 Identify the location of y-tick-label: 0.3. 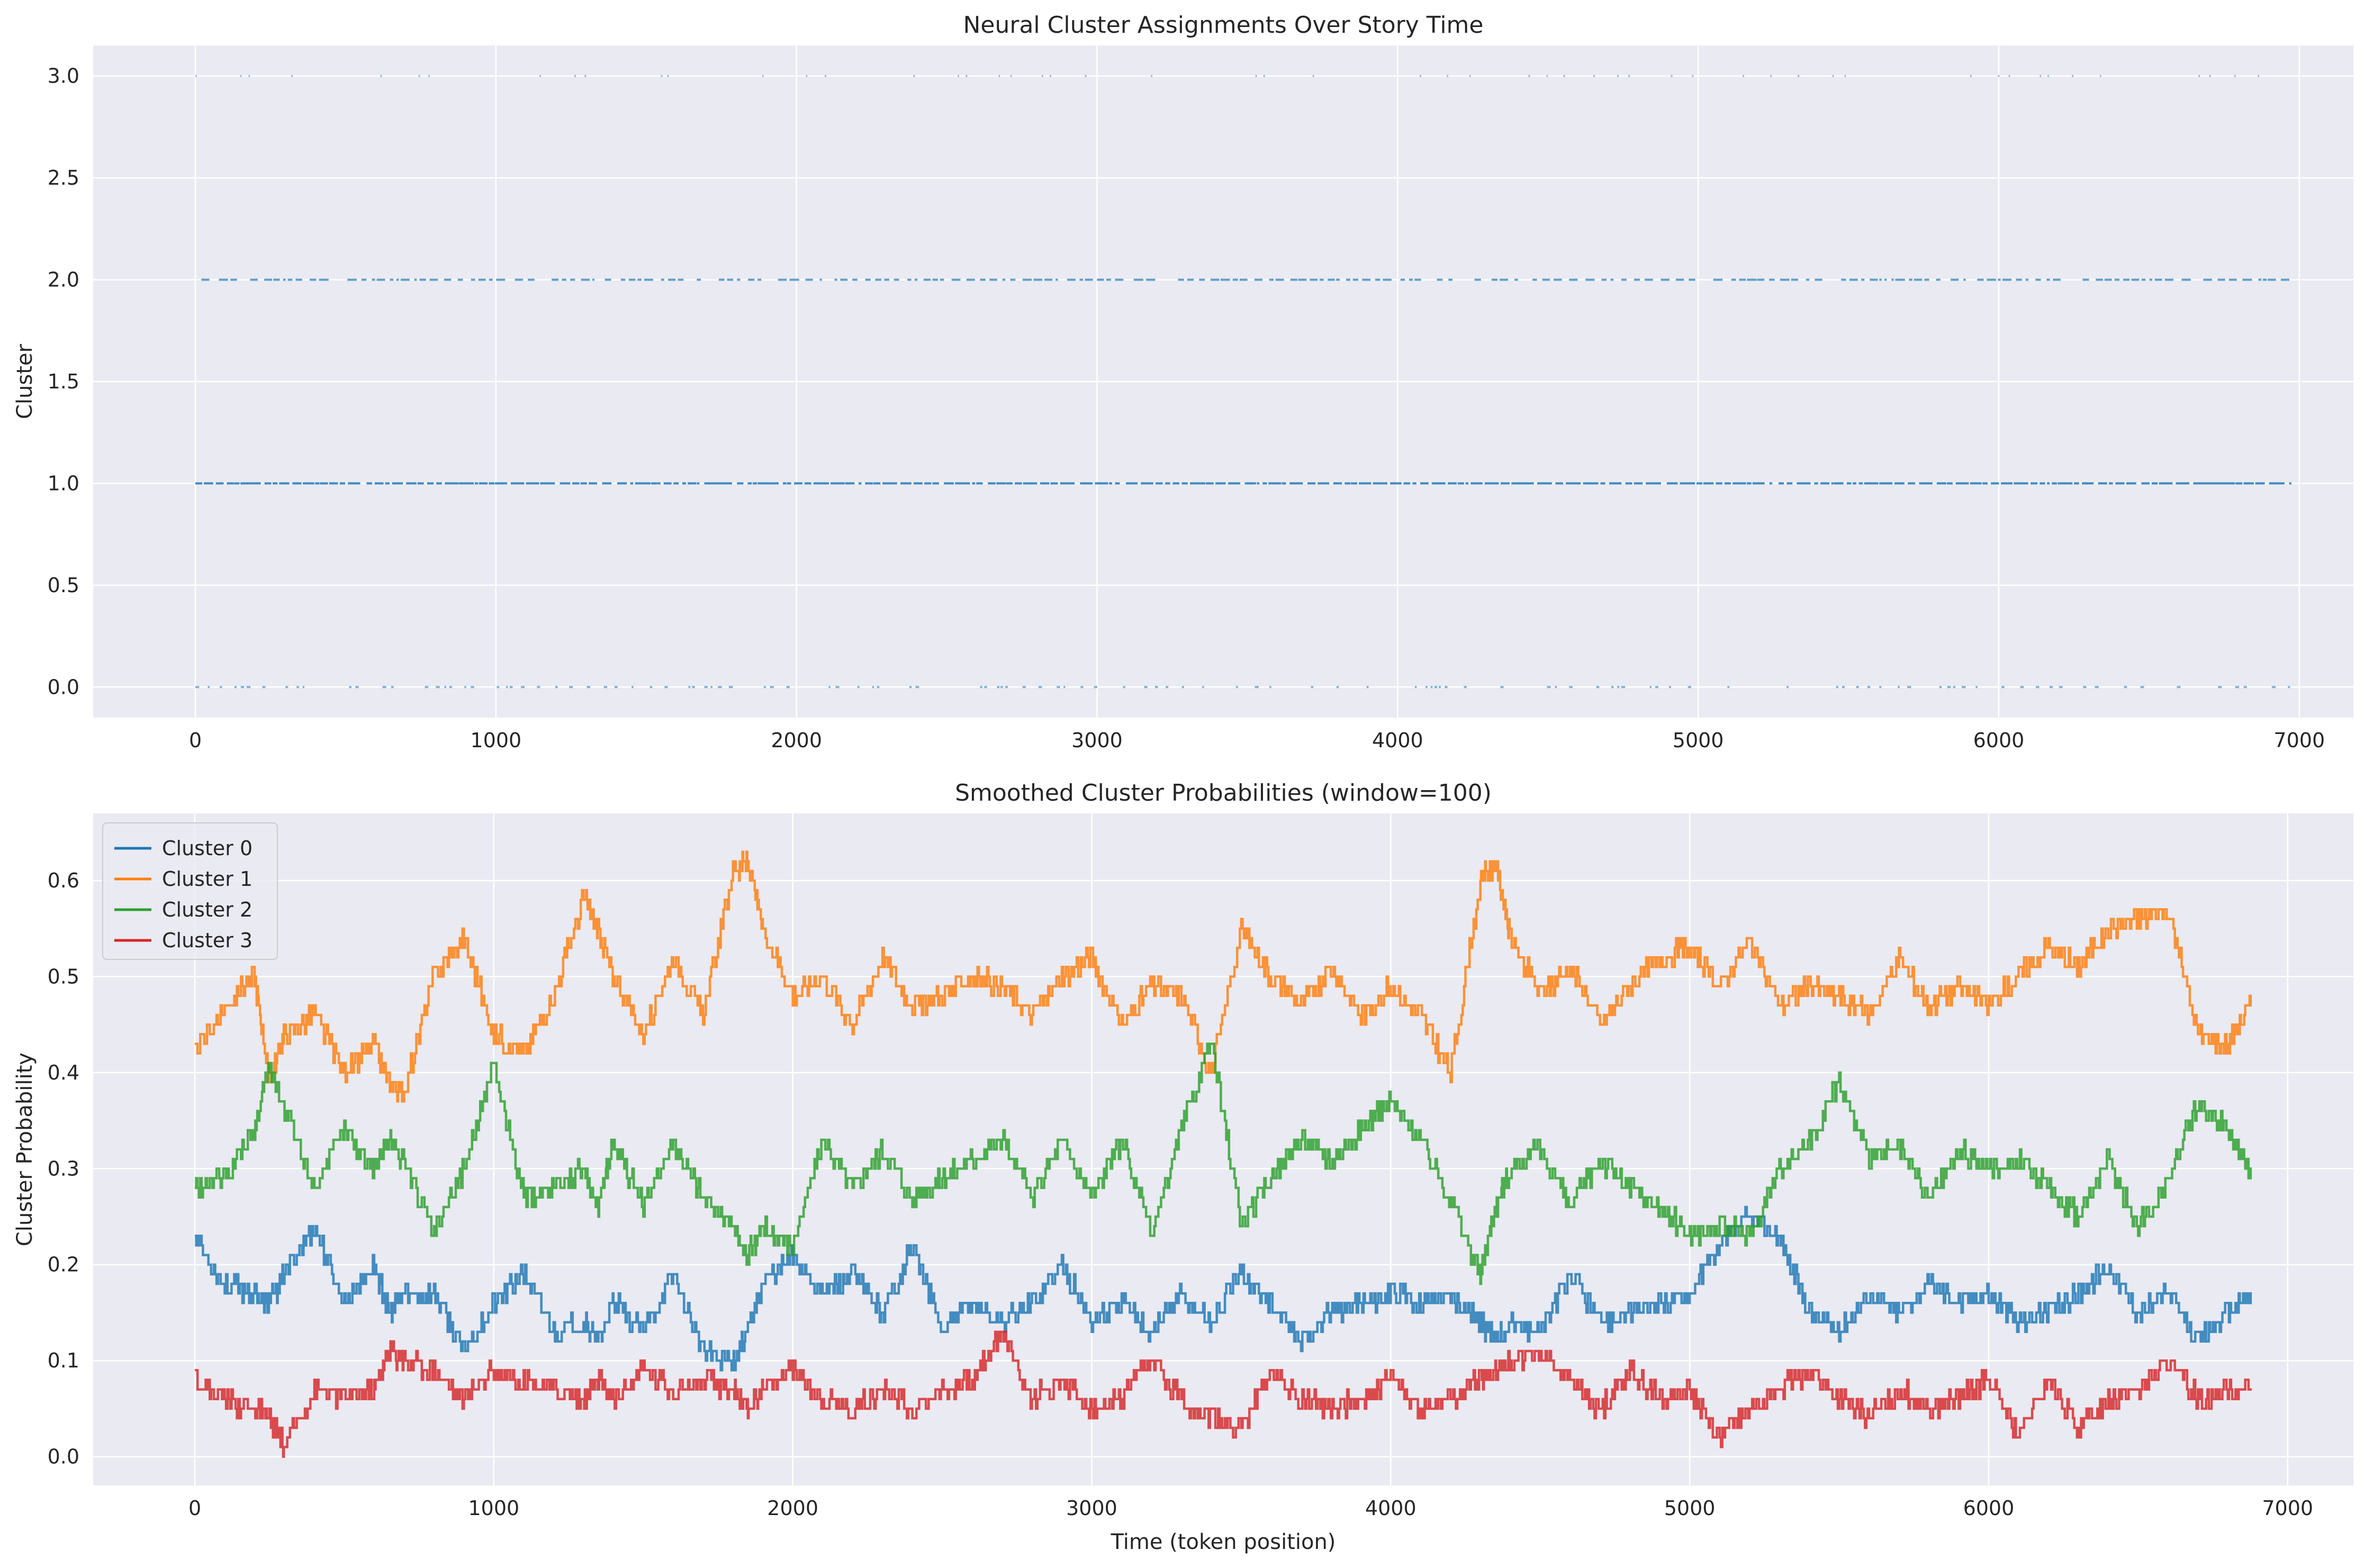
(63, 1168).